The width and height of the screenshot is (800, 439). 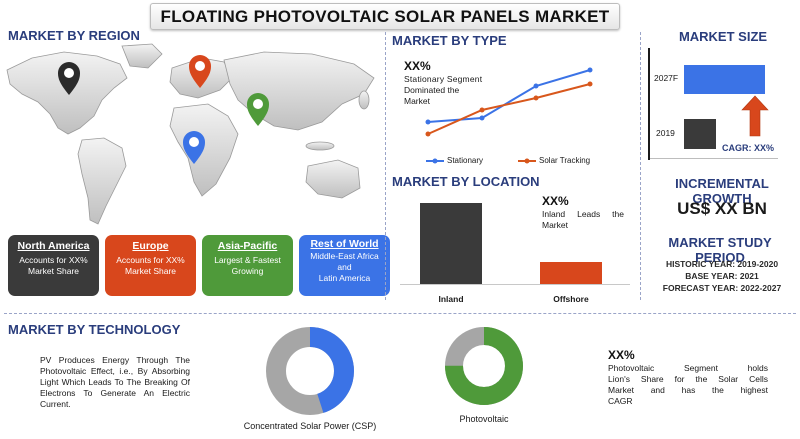 I want to click on size-heading: MARKET SIZE, so click(x=723, y=36).